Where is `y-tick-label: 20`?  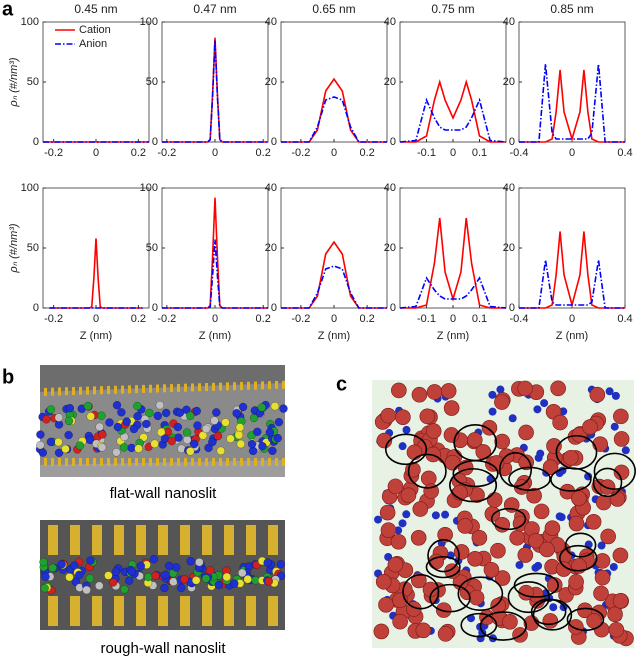
y-tick-label: 20 is located at coordinates (390, 248).